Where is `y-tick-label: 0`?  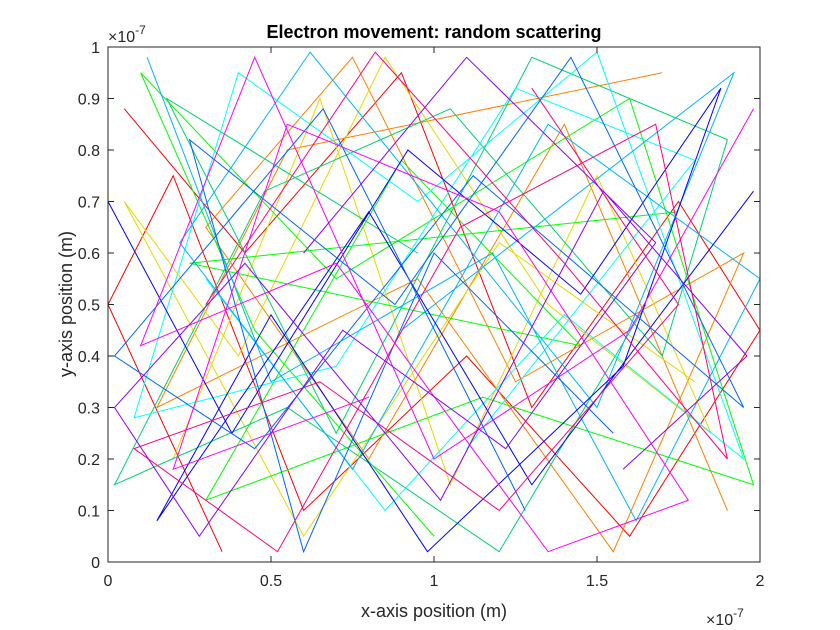
y-tick-label: 0 is located at coordinates (95, 563).